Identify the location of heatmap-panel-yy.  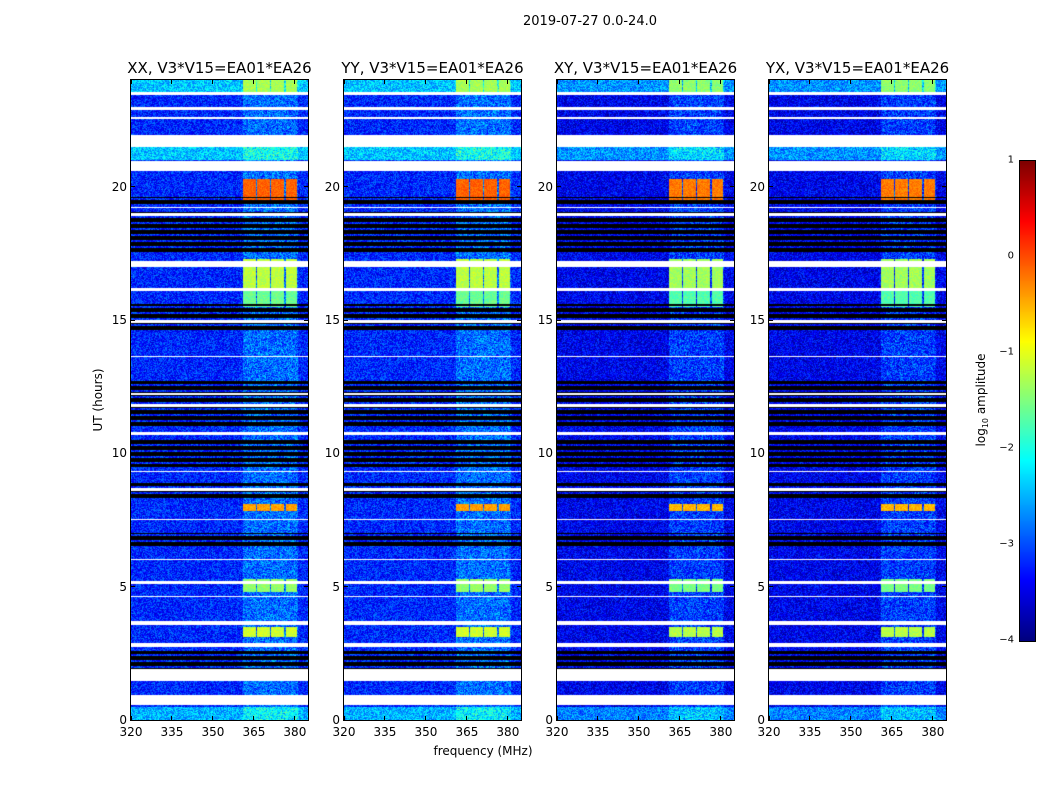
(432, 400).